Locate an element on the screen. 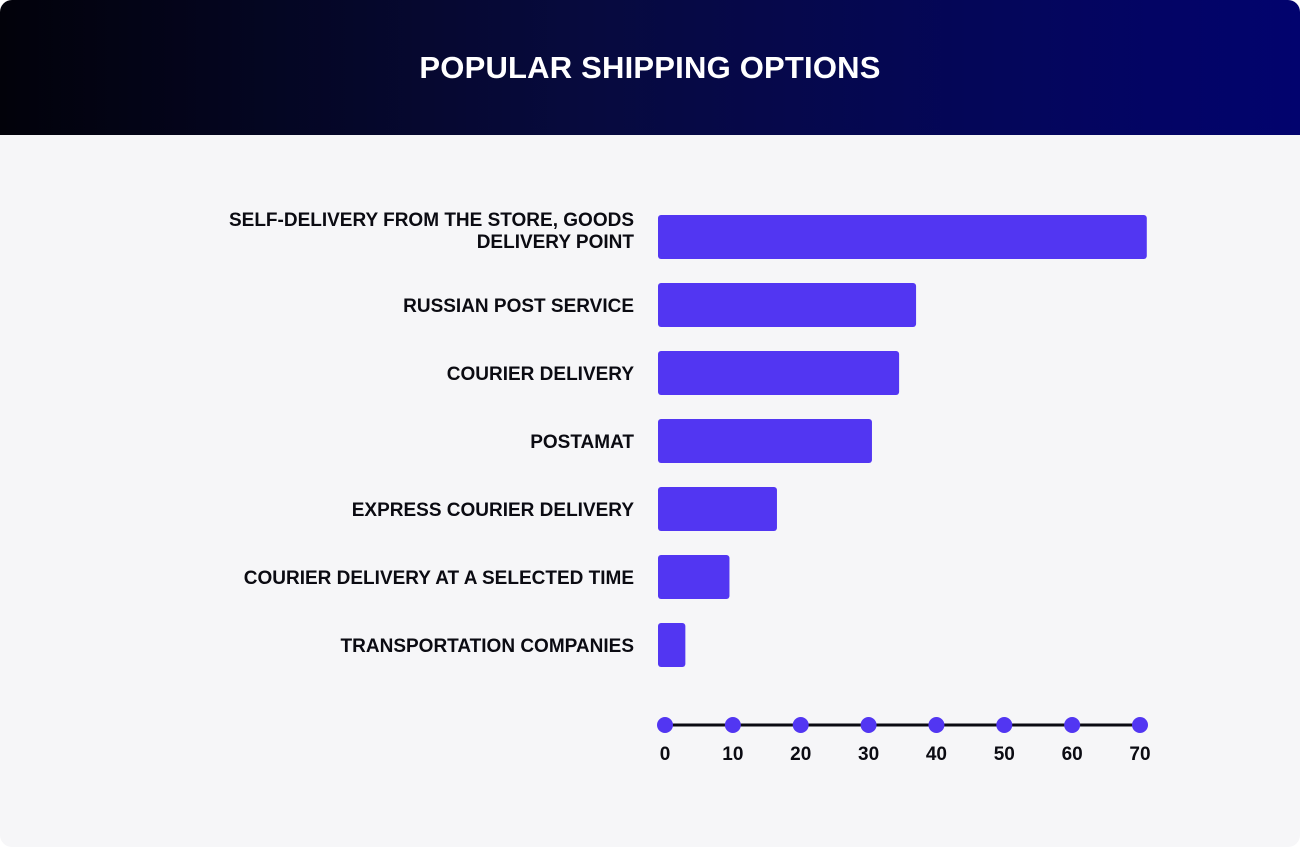 The image size is (1300, 847). x-tick-label-70: 70 is located at coordinates (1139, 754).